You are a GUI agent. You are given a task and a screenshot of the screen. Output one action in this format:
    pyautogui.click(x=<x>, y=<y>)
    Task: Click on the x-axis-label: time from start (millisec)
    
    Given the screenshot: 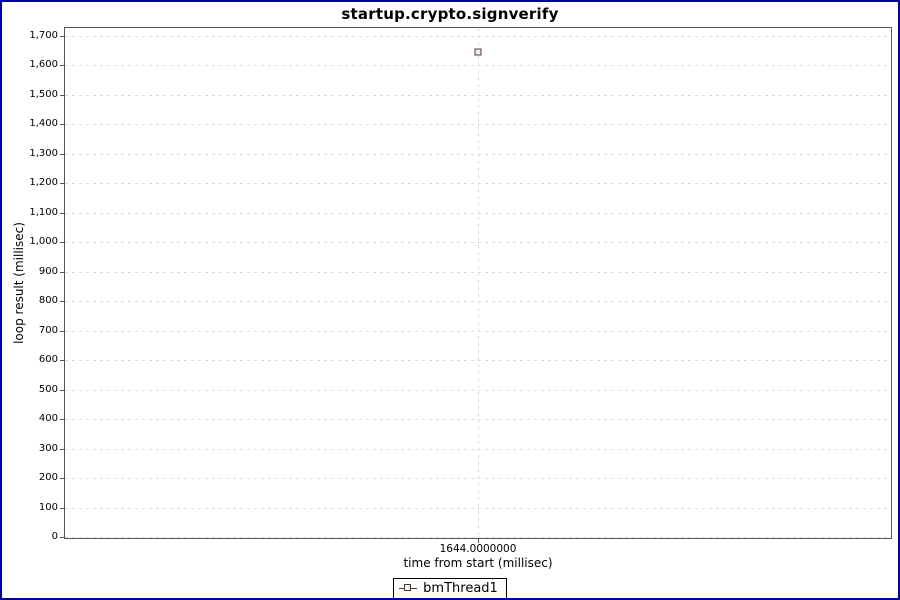 What is the action you would take?
    pyautogui.click(x=478, y=563)
    